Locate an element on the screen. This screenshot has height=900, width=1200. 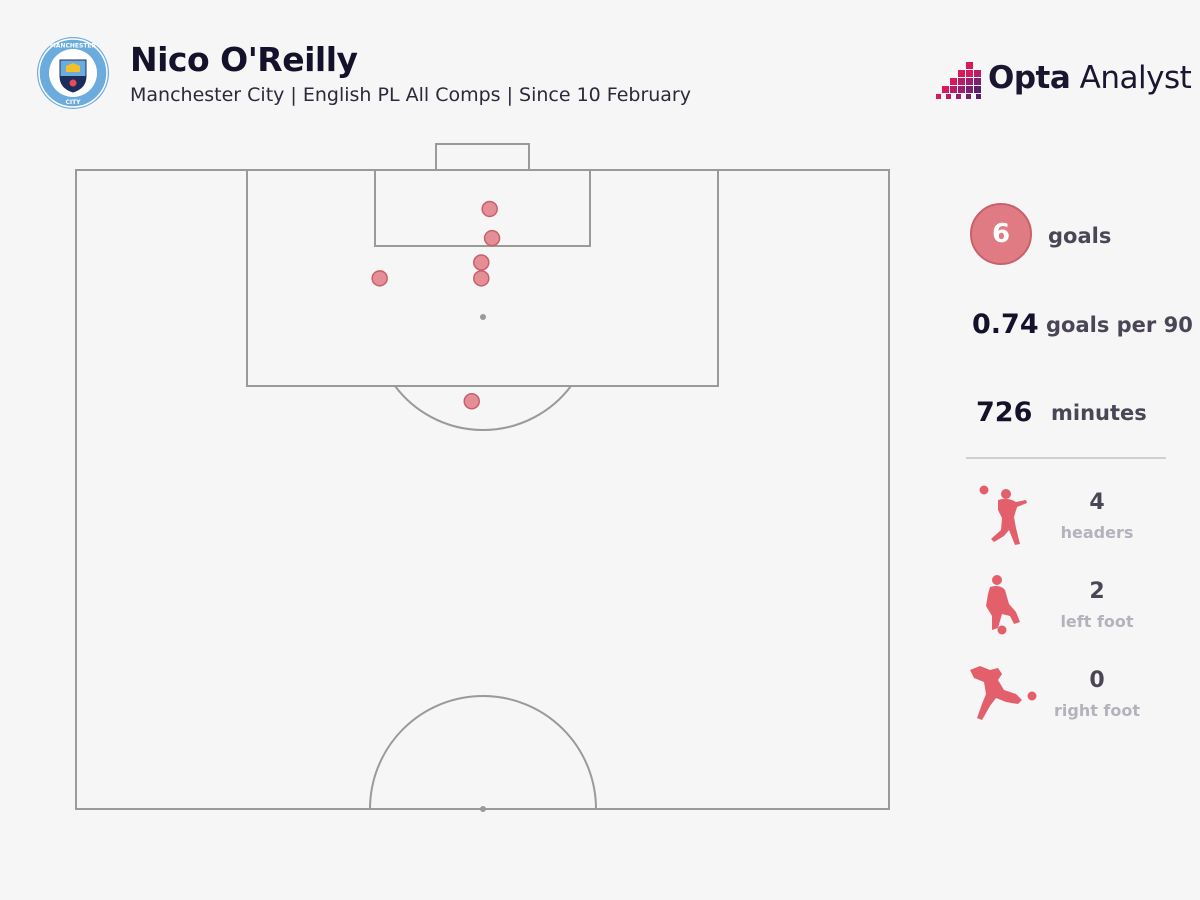
penalty-spot is located at coordinates (483, 317).